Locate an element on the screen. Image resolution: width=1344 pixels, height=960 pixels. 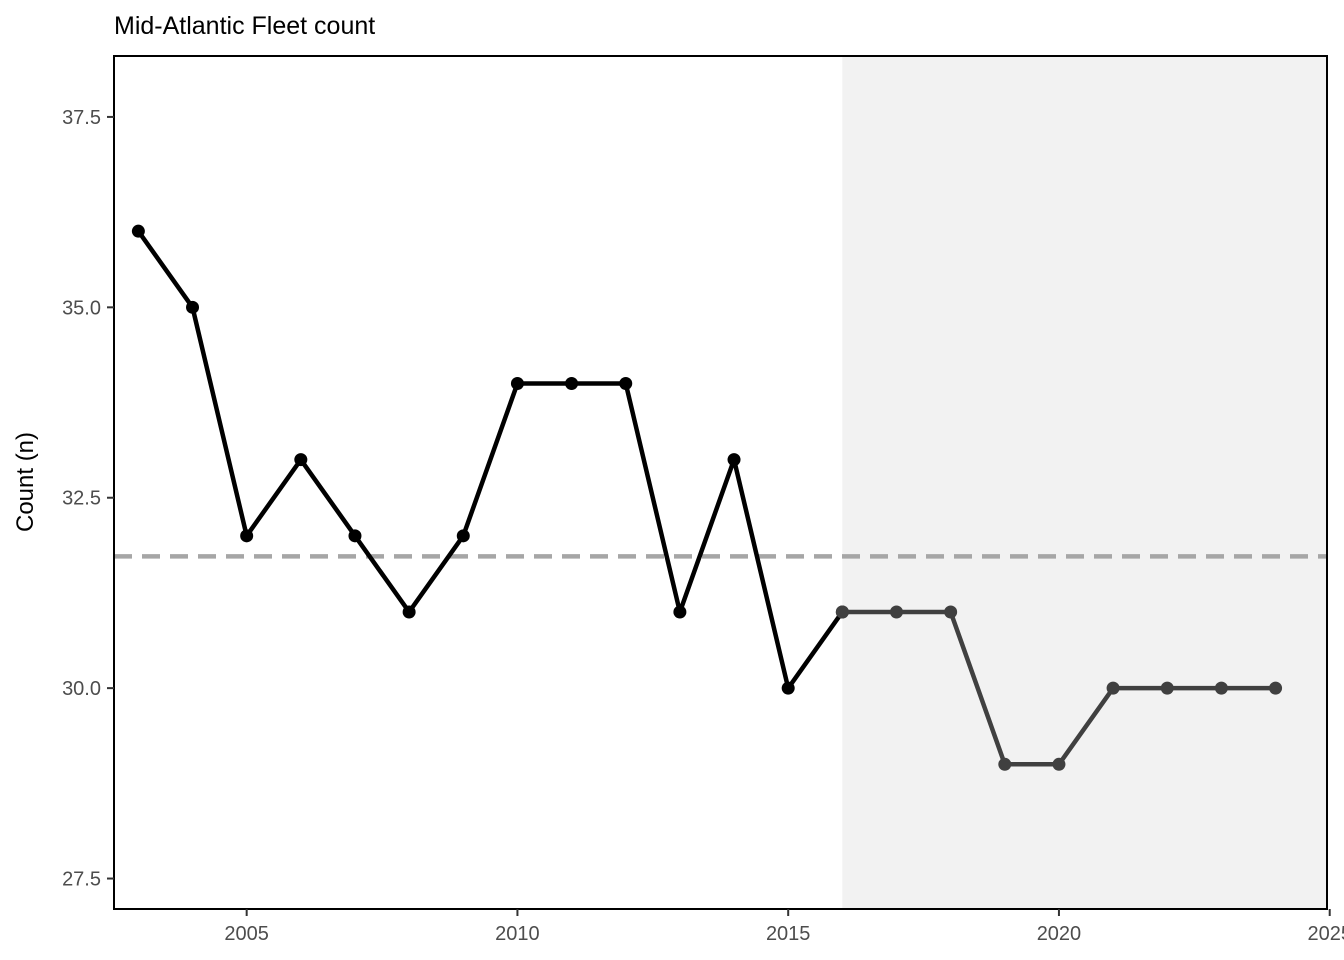
x-tick-label: 2005 is located at coordinates (246, 934).